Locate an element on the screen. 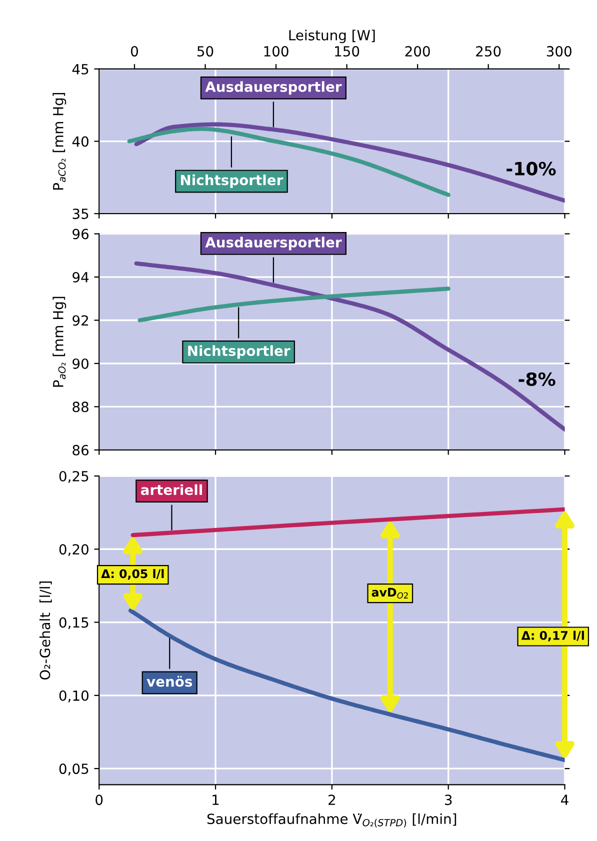 The height and width of the screenshot is (841, 597). x2-axis-title: Leistung [W] is located at coordinates (332, 37).